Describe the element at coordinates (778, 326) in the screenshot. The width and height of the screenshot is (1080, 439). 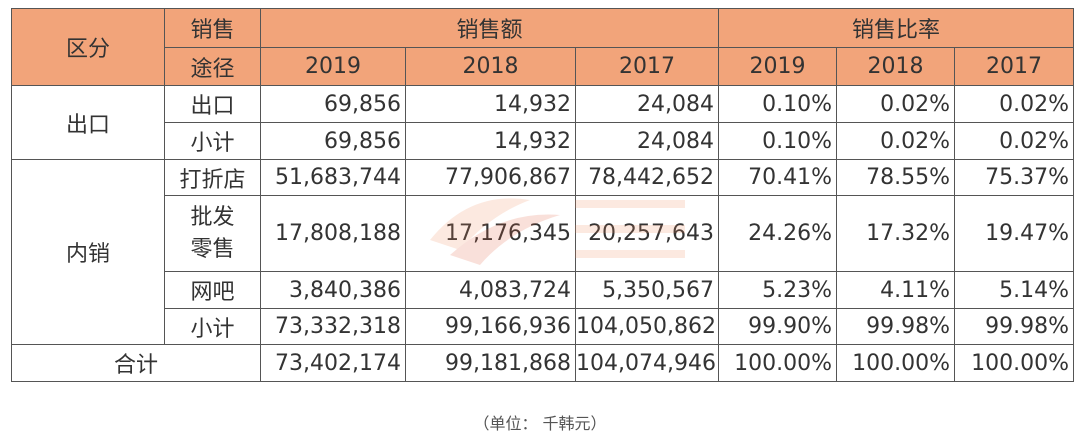
I see `value-cell: 99.90%` at that location.